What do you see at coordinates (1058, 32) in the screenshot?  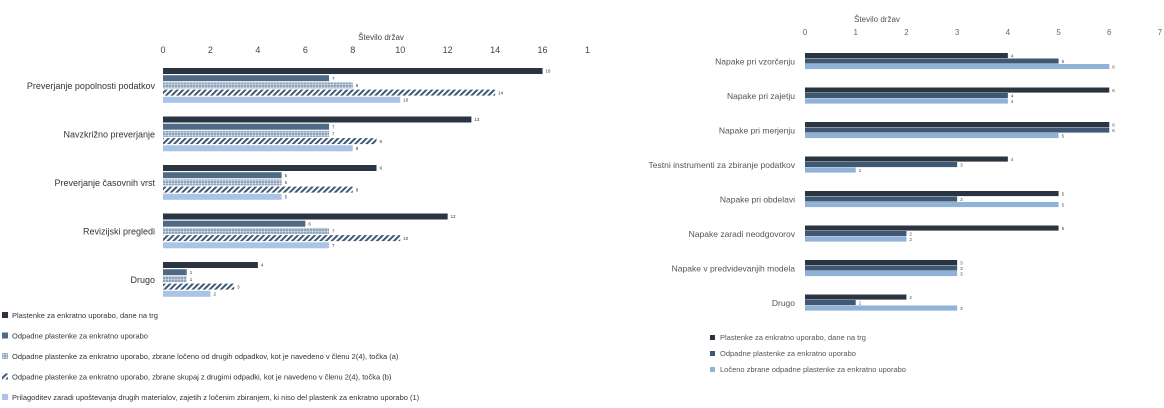 I see `x-tick-label: 5` at bounding box center [1058, 32].